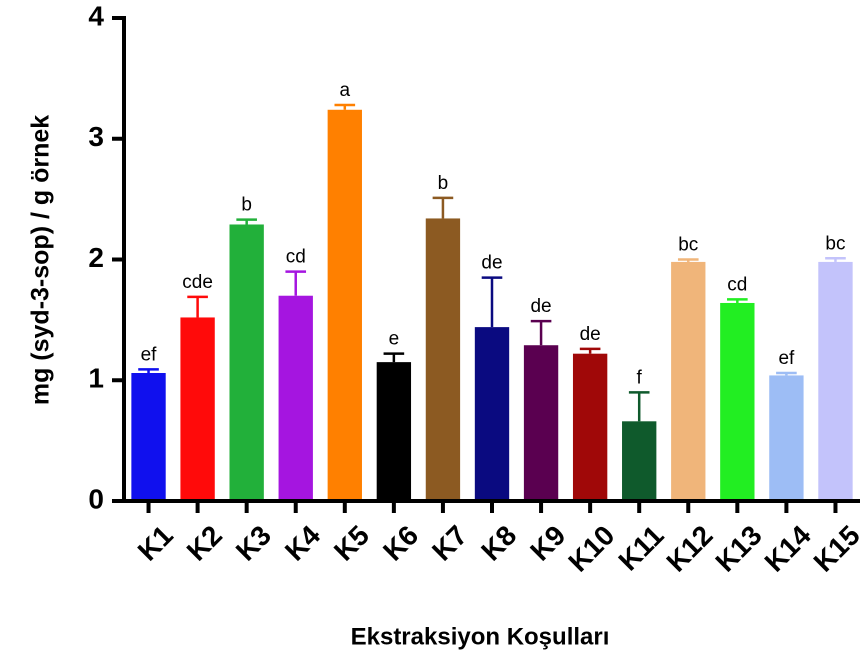 The image size is (862, 661). What do you see at coordinates (96, 257) in the screenshot?
I see `y-tick-label: 2` at bounding box center [96, 257].